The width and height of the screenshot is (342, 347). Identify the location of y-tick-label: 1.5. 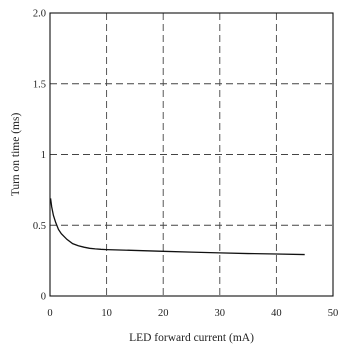
(39, 84).